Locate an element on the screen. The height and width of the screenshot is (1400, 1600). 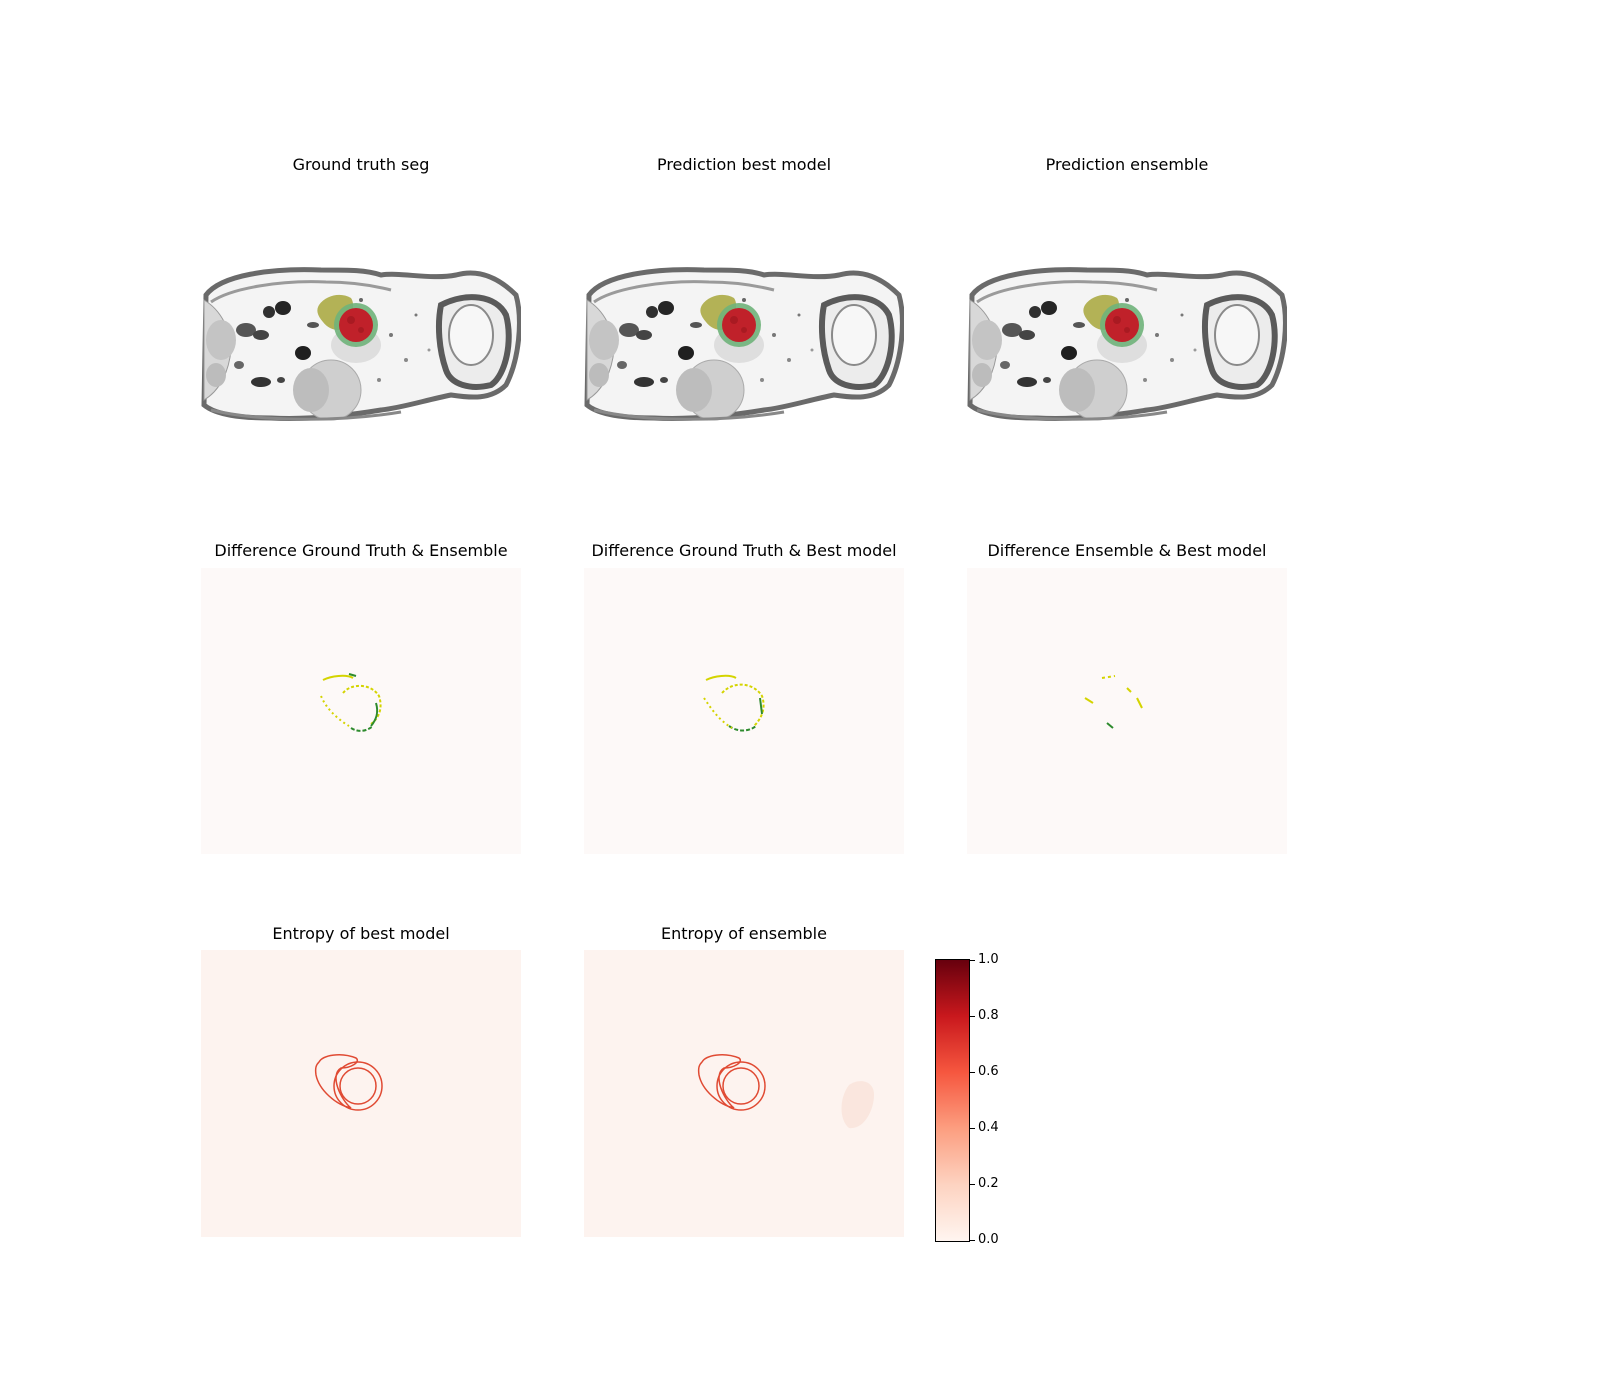
colorbar-tick-label: 0.4 is located at coordinates (988, 1127).